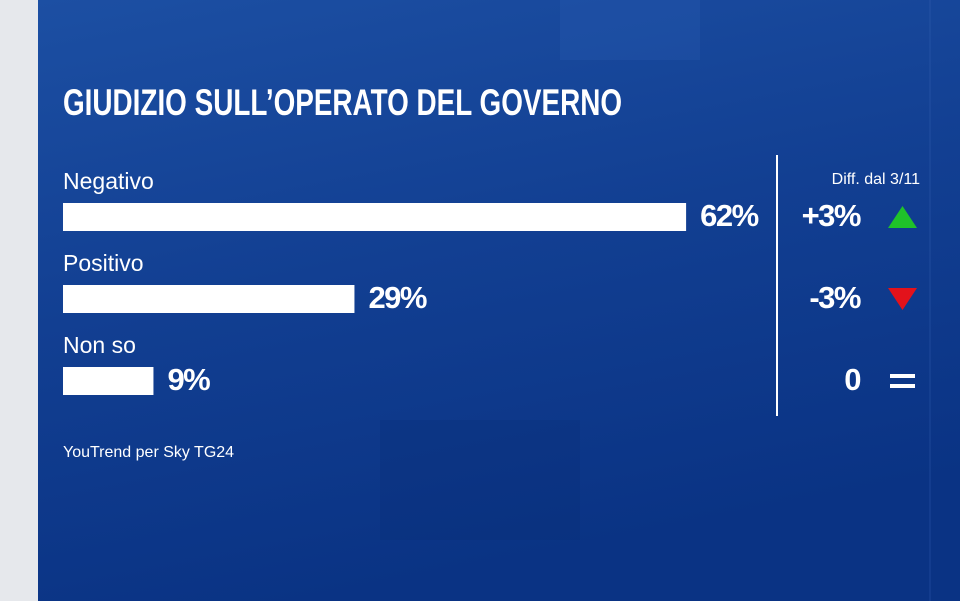 The image size is (960, 601). What do you see at coordinates (852, 379) in the screenshot?
I see `diff-label: 0` at bounding box center [852, 379].